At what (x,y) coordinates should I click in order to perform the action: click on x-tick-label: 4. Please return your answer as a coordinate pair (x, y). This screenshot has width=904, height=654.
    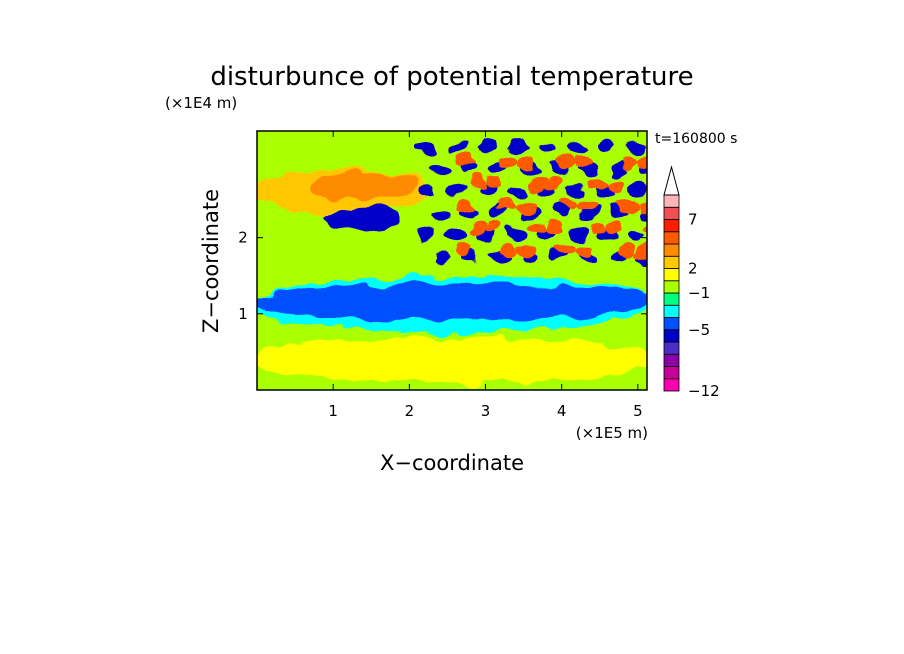
    Looking at the image, I should click on (562, 411).